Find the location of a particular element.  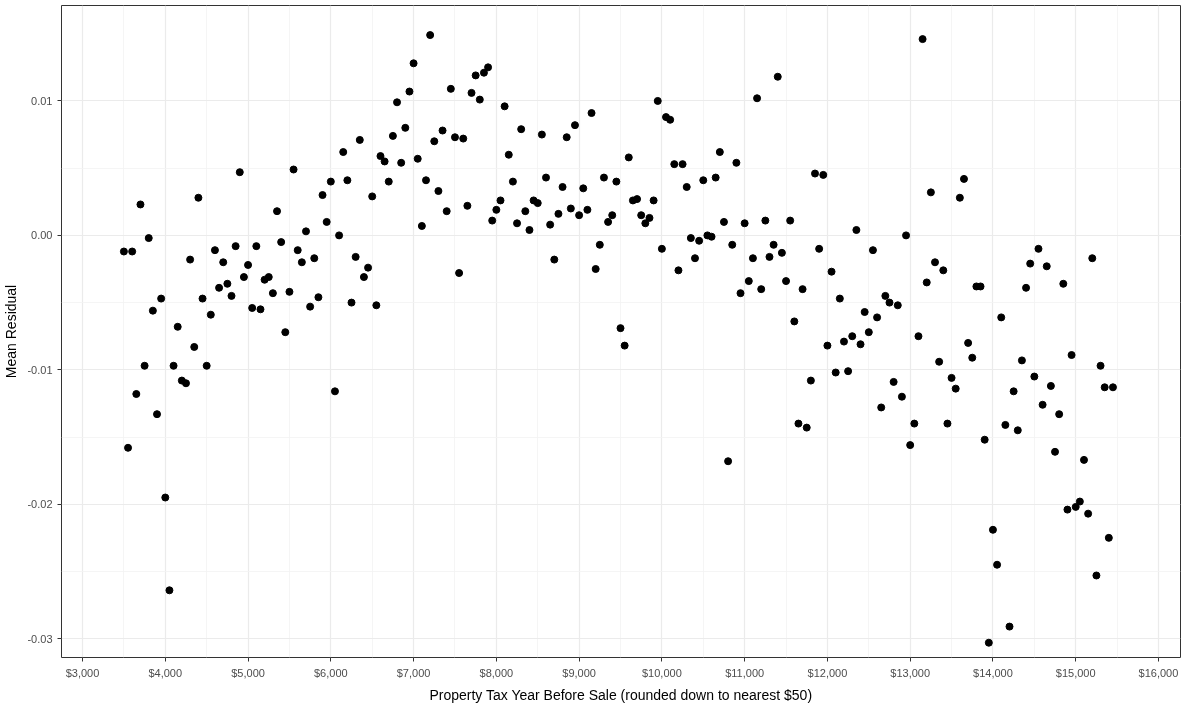

y-tick-label: -0.03 is located at coordinates (40, 638).